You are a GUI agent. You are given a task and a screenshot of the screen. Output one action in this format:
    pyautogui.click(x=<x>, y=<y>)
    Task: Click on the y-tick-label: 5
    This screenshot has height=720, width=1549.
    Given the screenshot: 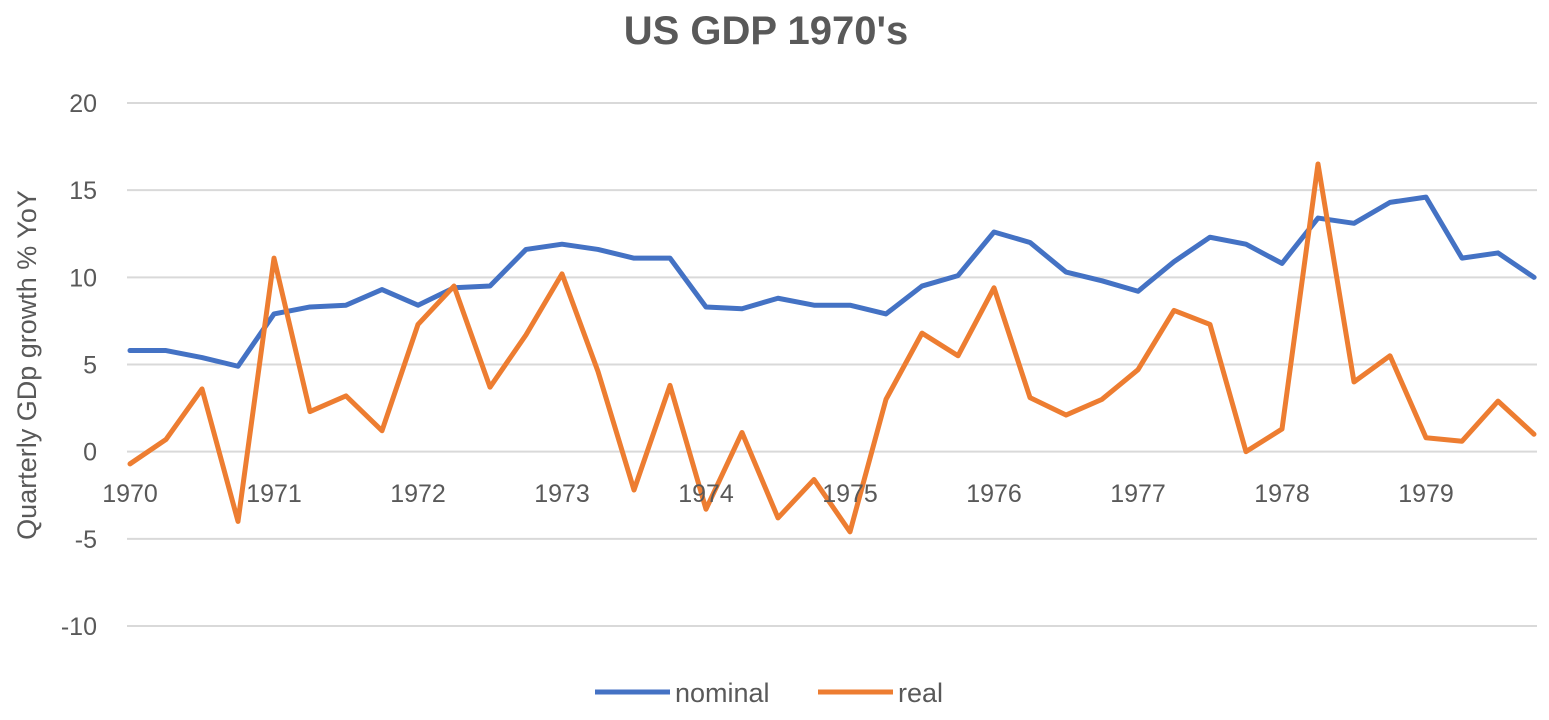 What is the action you would take?
    pyautogui.click(x=90, y=366)
    